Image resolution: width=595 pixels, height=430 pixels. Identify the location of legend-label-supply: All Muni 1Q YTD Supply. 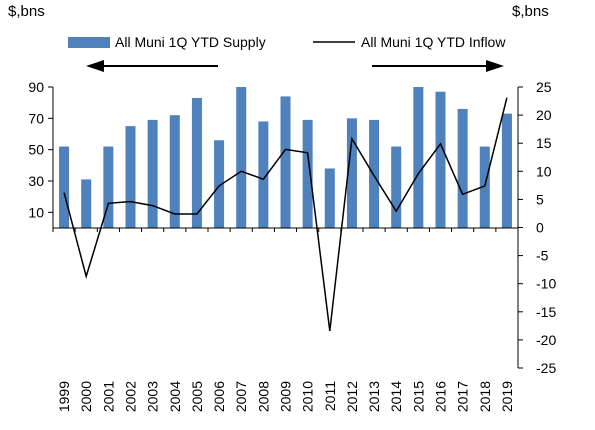
(190, 42).